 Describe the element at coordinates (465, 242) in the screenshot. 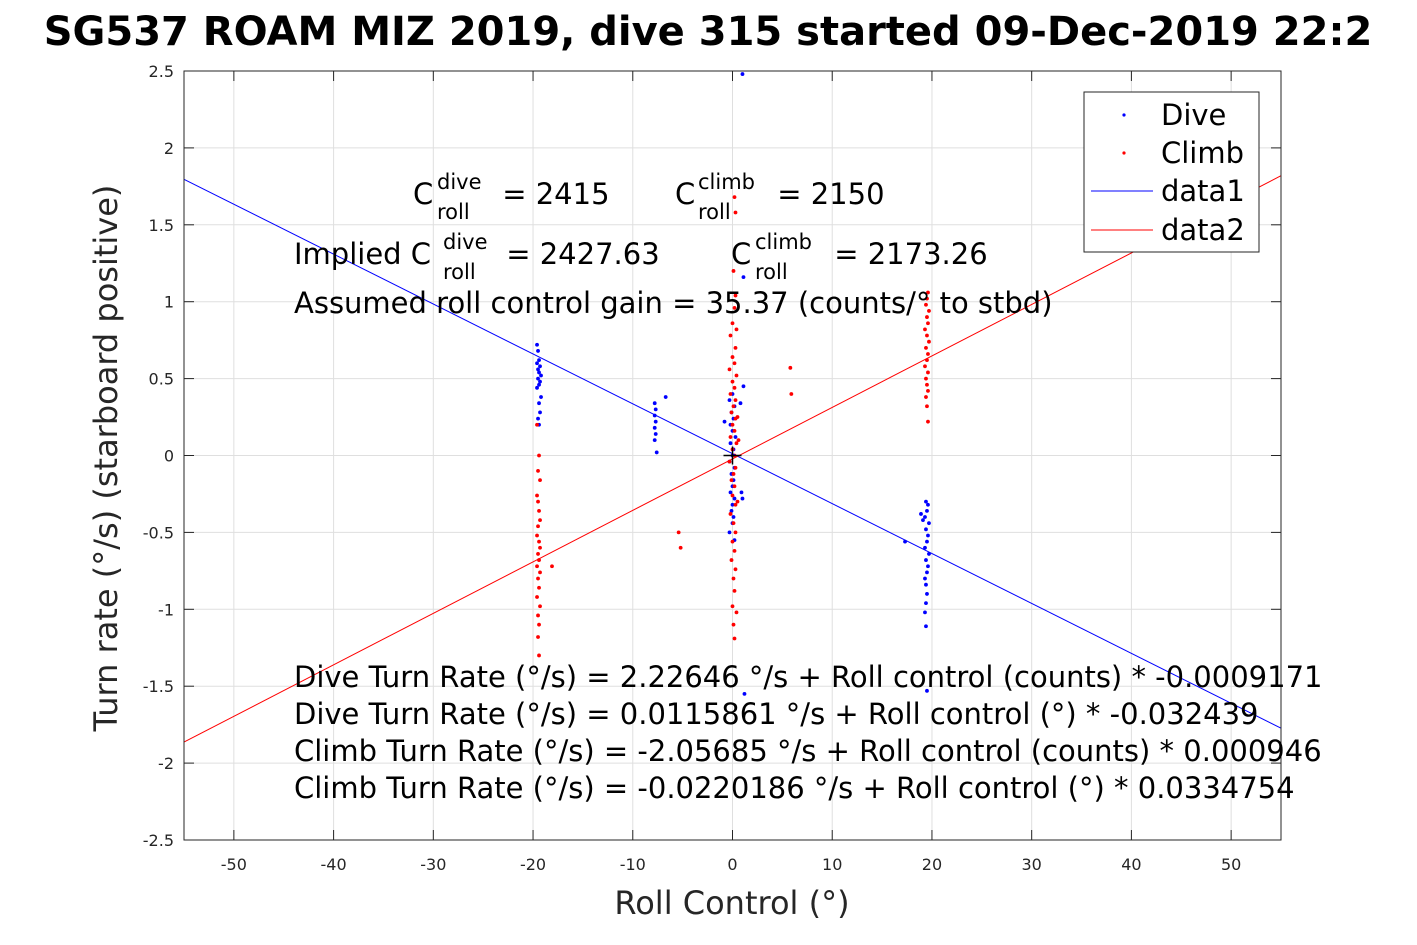

I see `implied-dive-sup: dive` at that location.